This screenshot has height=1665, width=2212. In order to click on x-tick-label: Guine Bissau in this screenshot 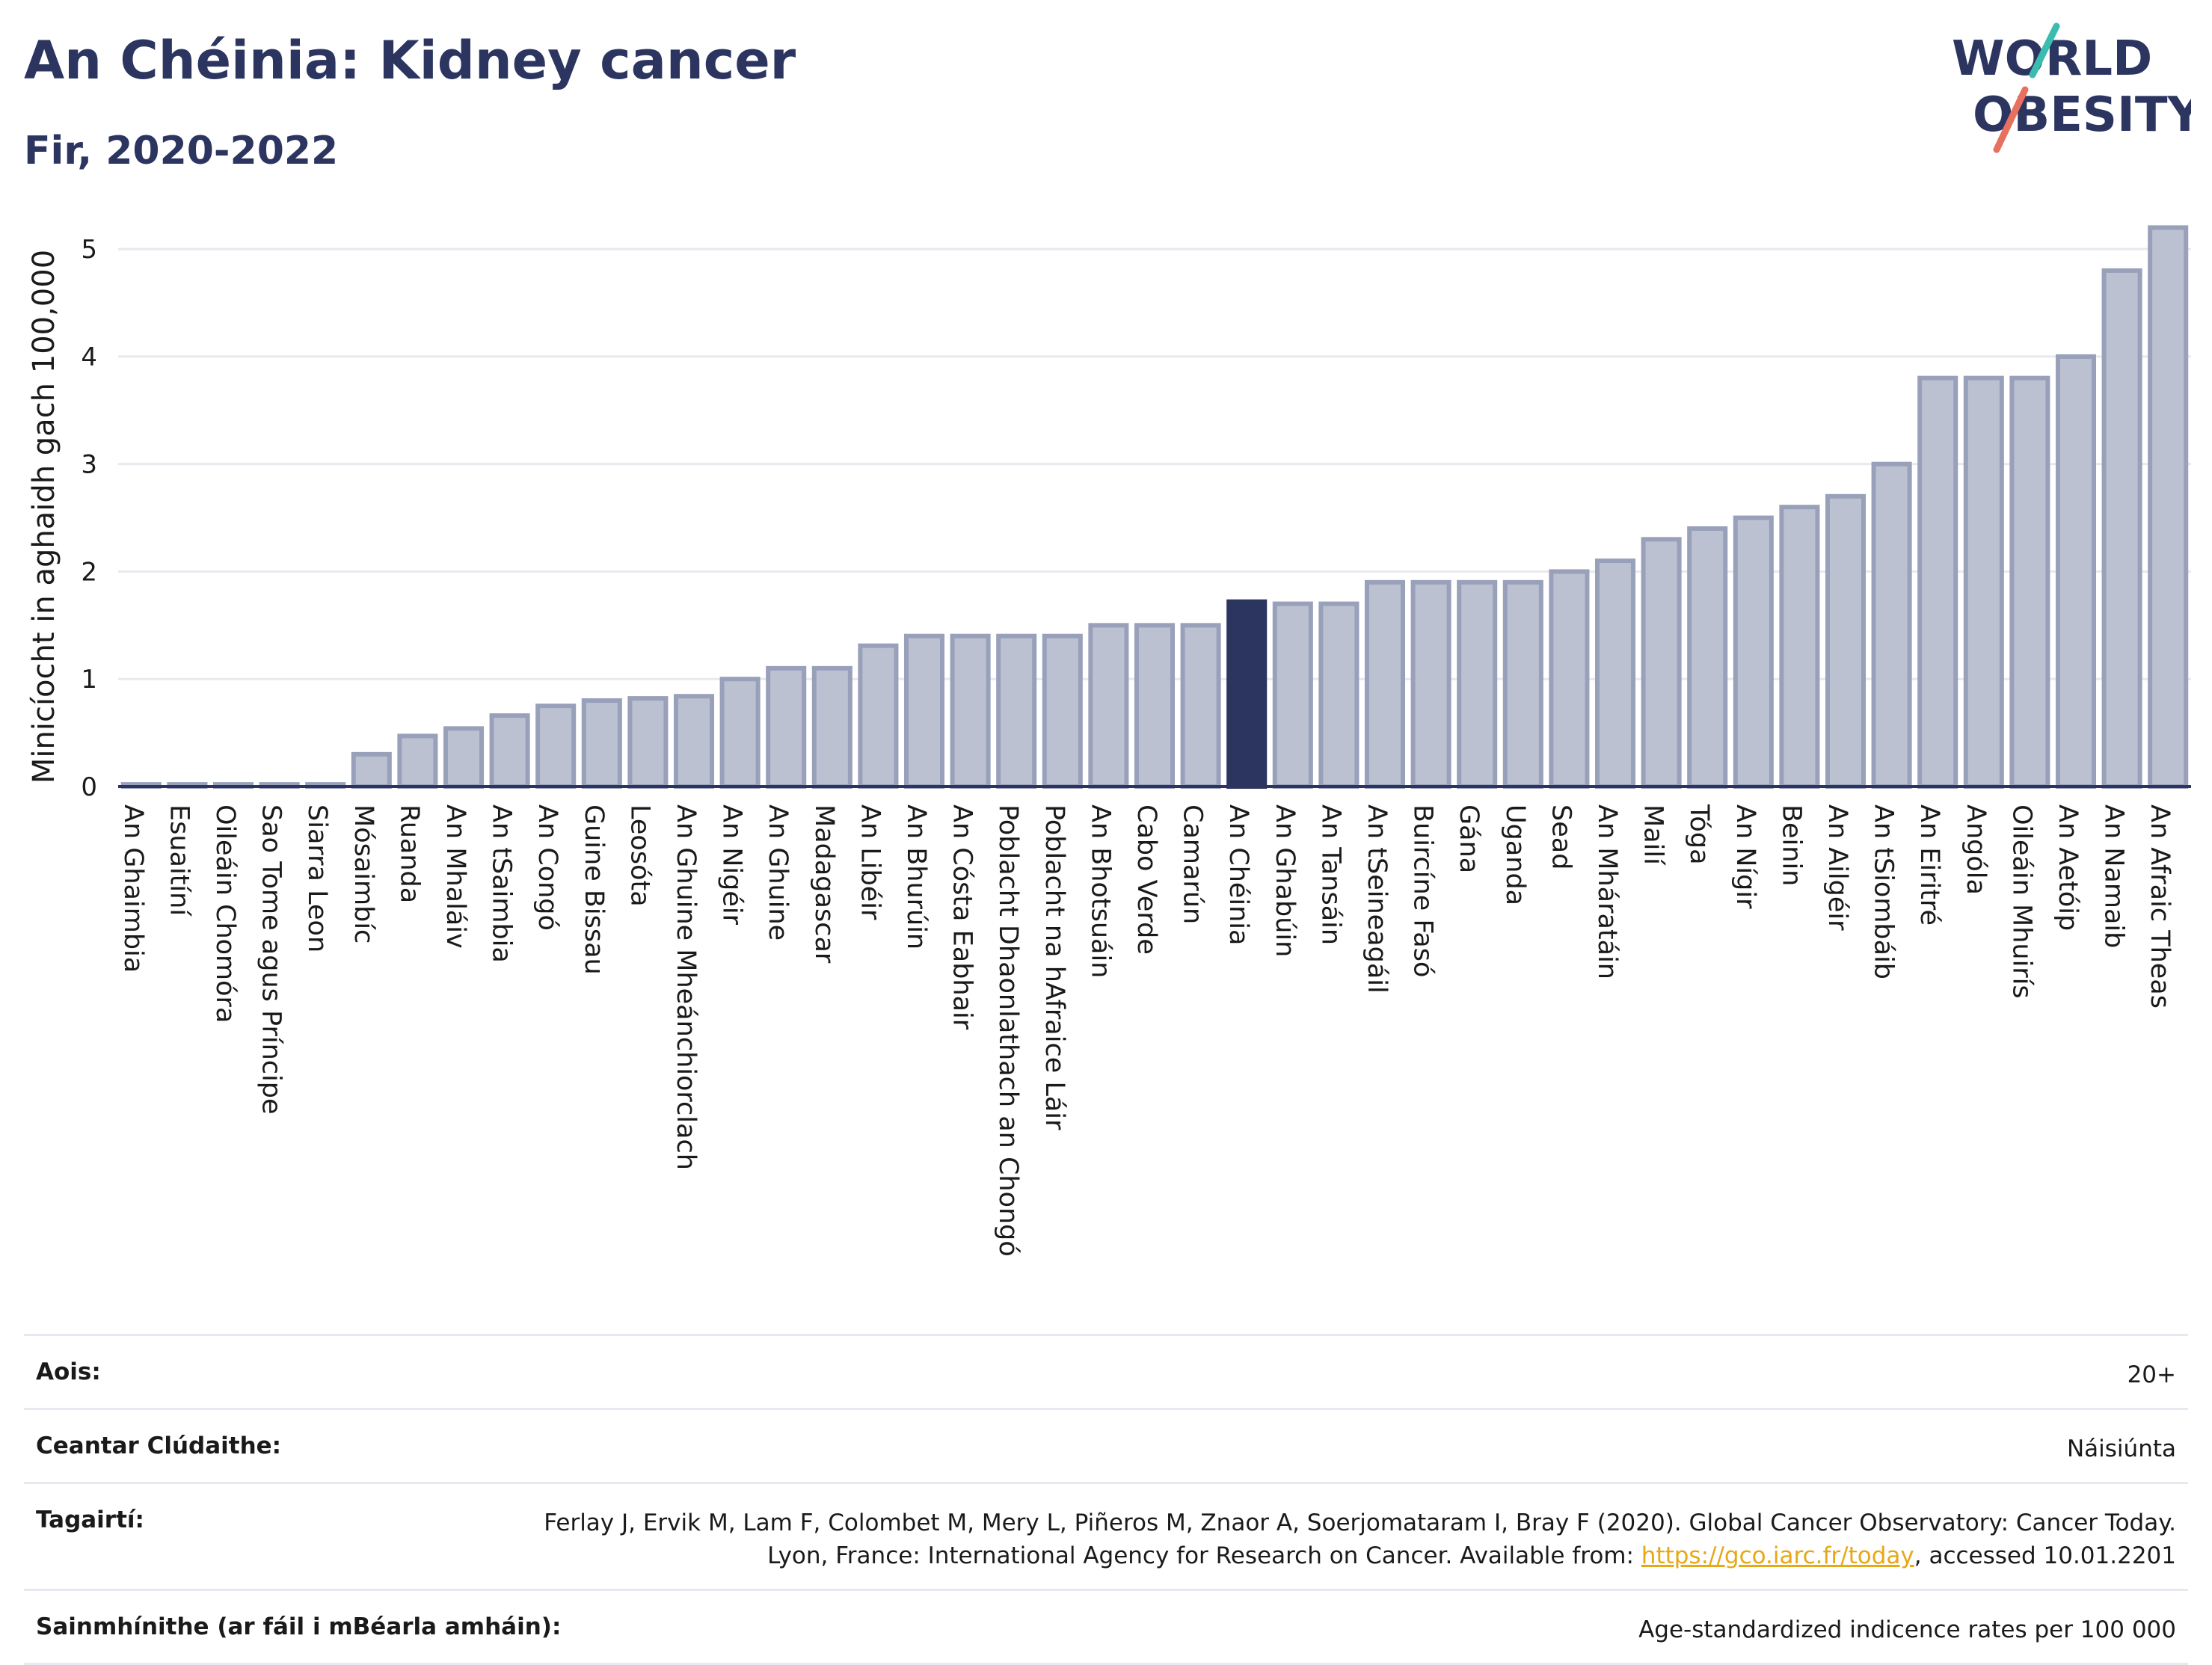, I will do `click(594, 889)`.